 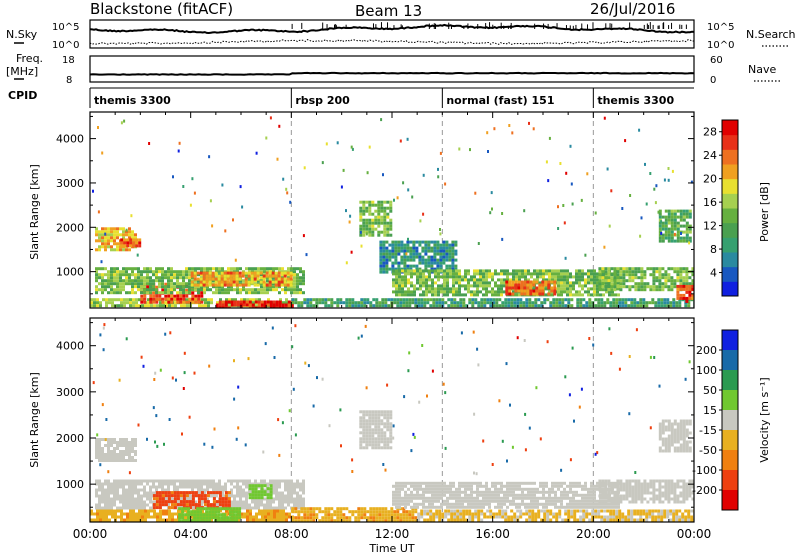 I want to click on nave-label: Nave, so click(x=762, y=69).